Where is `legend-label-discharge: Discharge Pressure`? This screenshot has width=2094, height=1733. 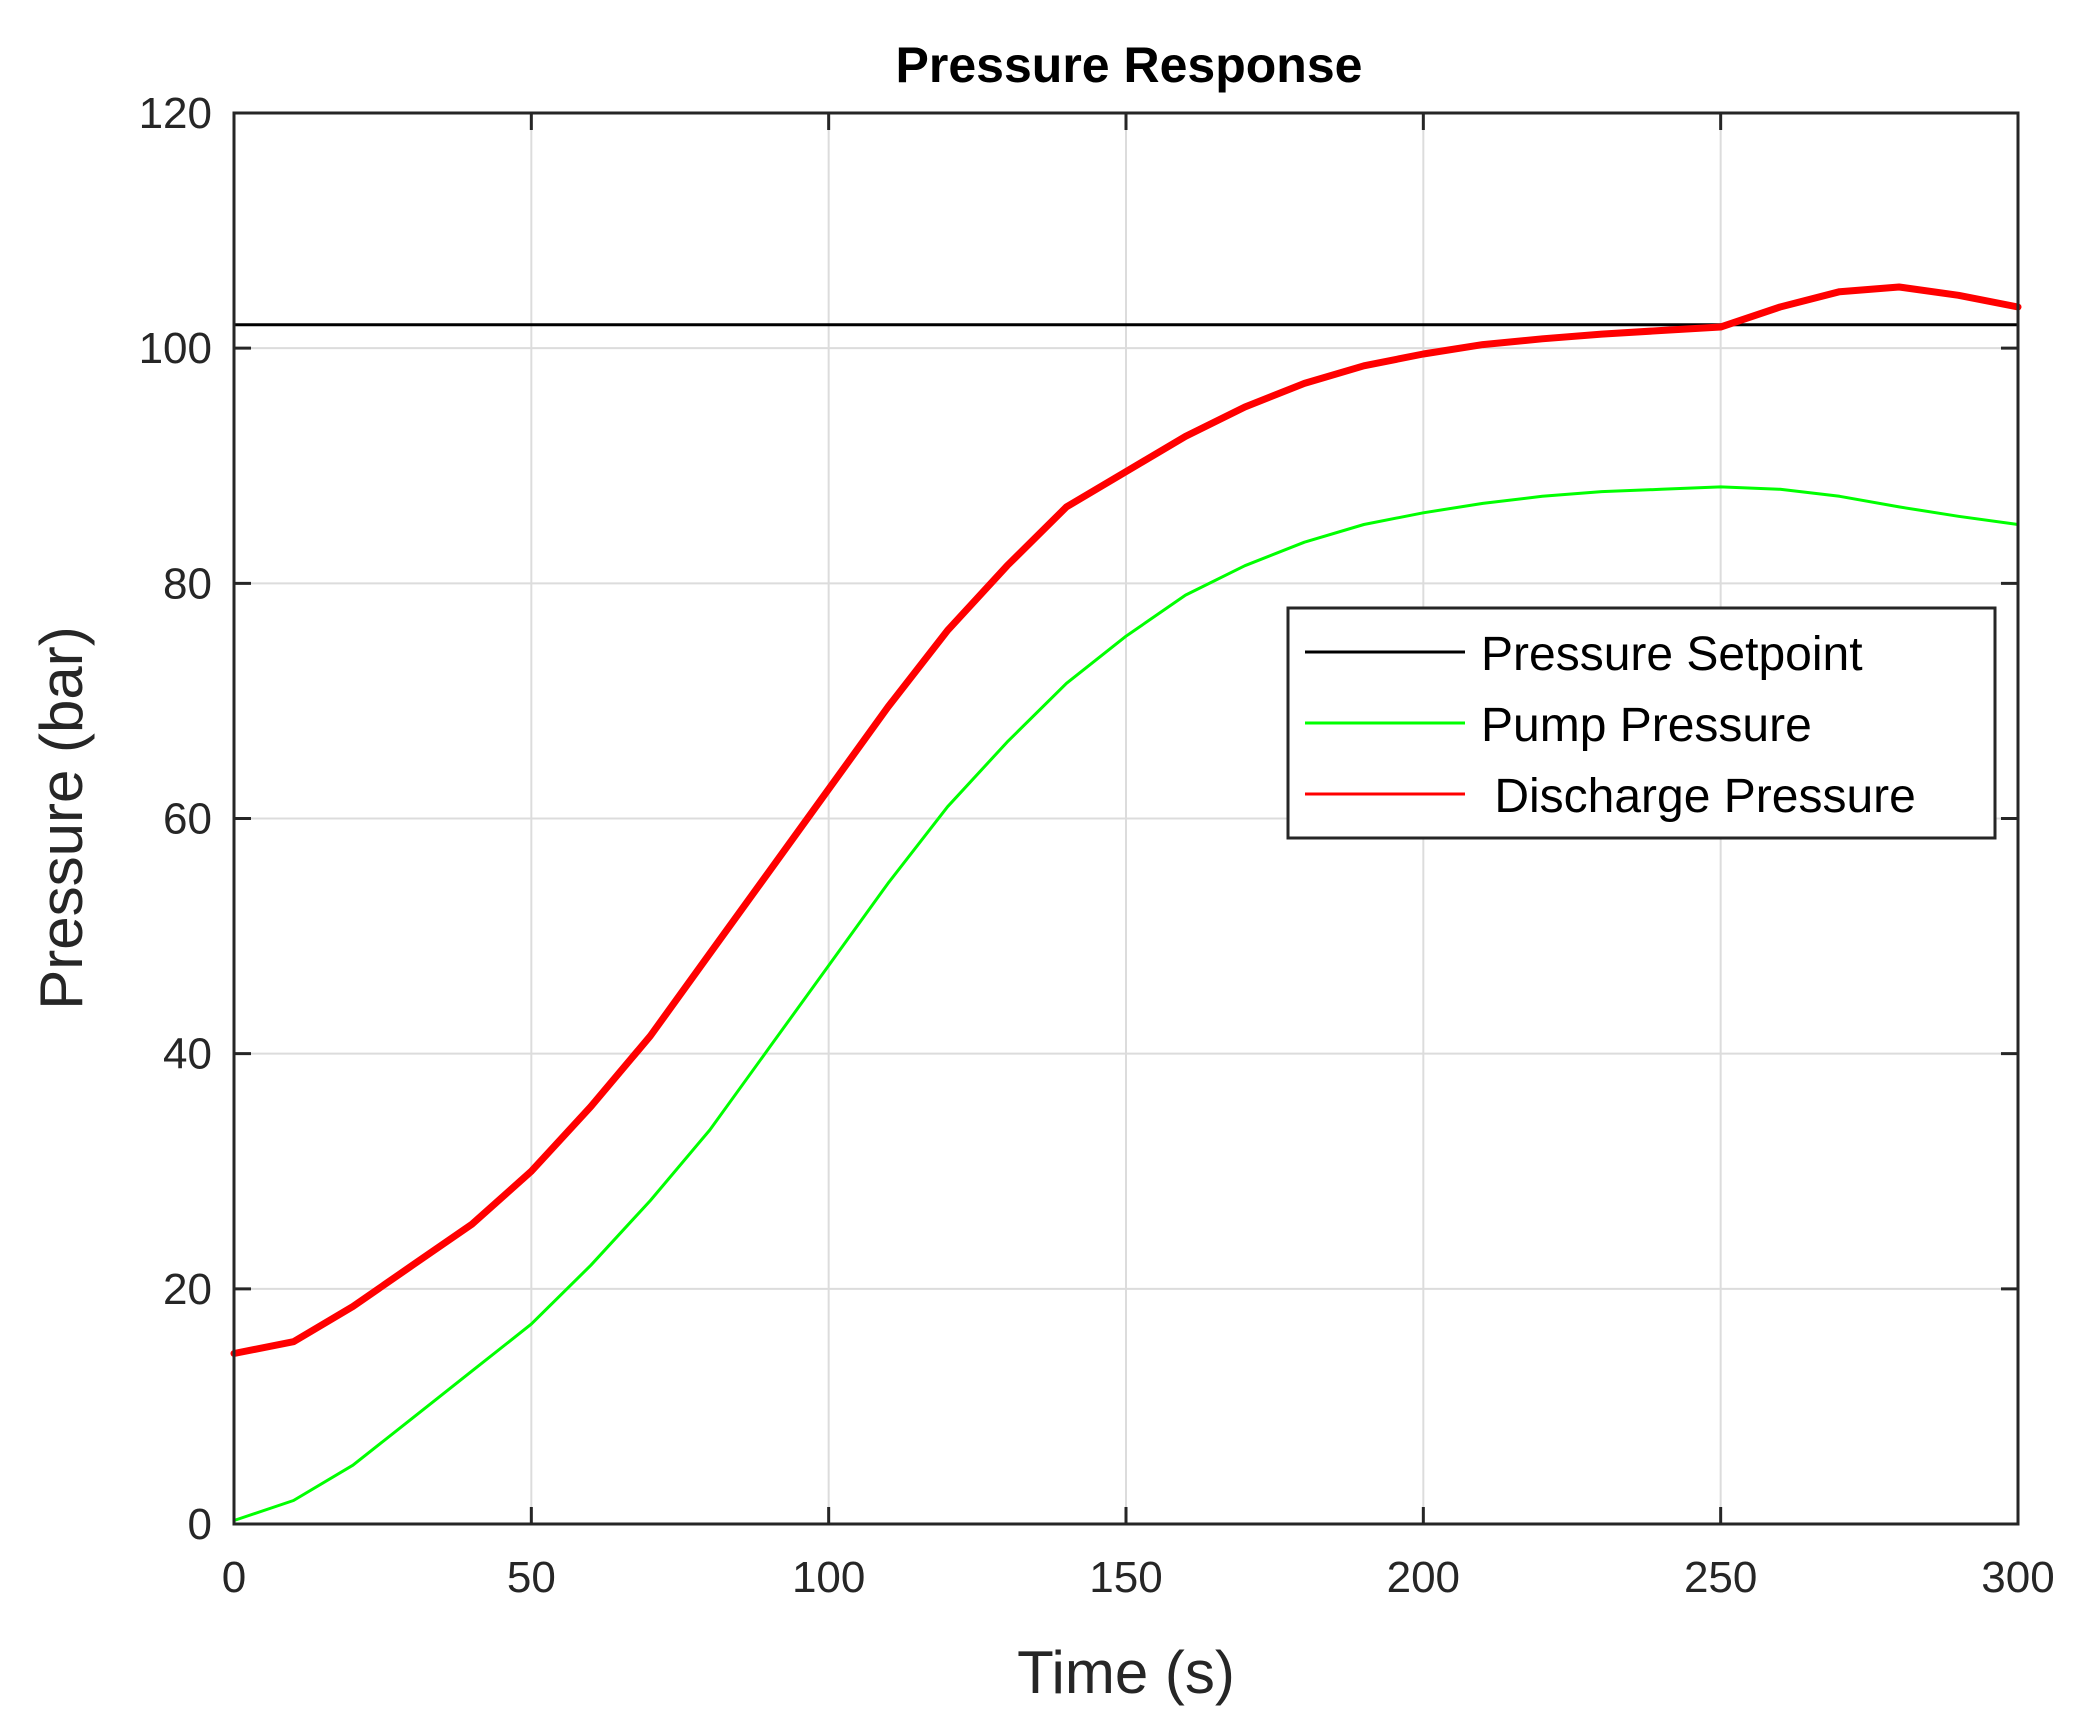
legend-label-discharge: Discharge Pressure is located at coordinates (1698, 796).